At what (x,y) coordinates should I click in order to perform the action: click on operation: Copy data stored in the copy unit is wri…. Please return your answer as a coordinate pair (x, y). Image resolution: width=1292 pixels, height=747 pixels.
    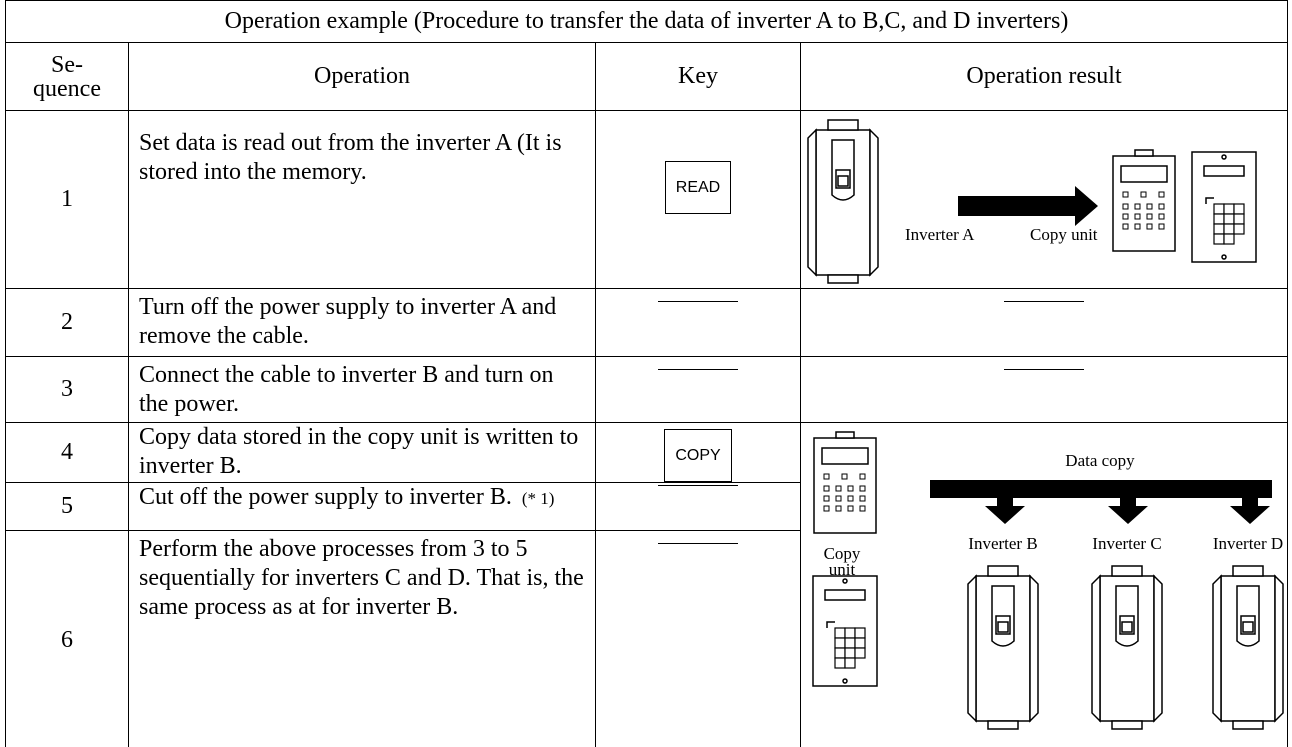
    Looking at the image, I should click on (362, 452).